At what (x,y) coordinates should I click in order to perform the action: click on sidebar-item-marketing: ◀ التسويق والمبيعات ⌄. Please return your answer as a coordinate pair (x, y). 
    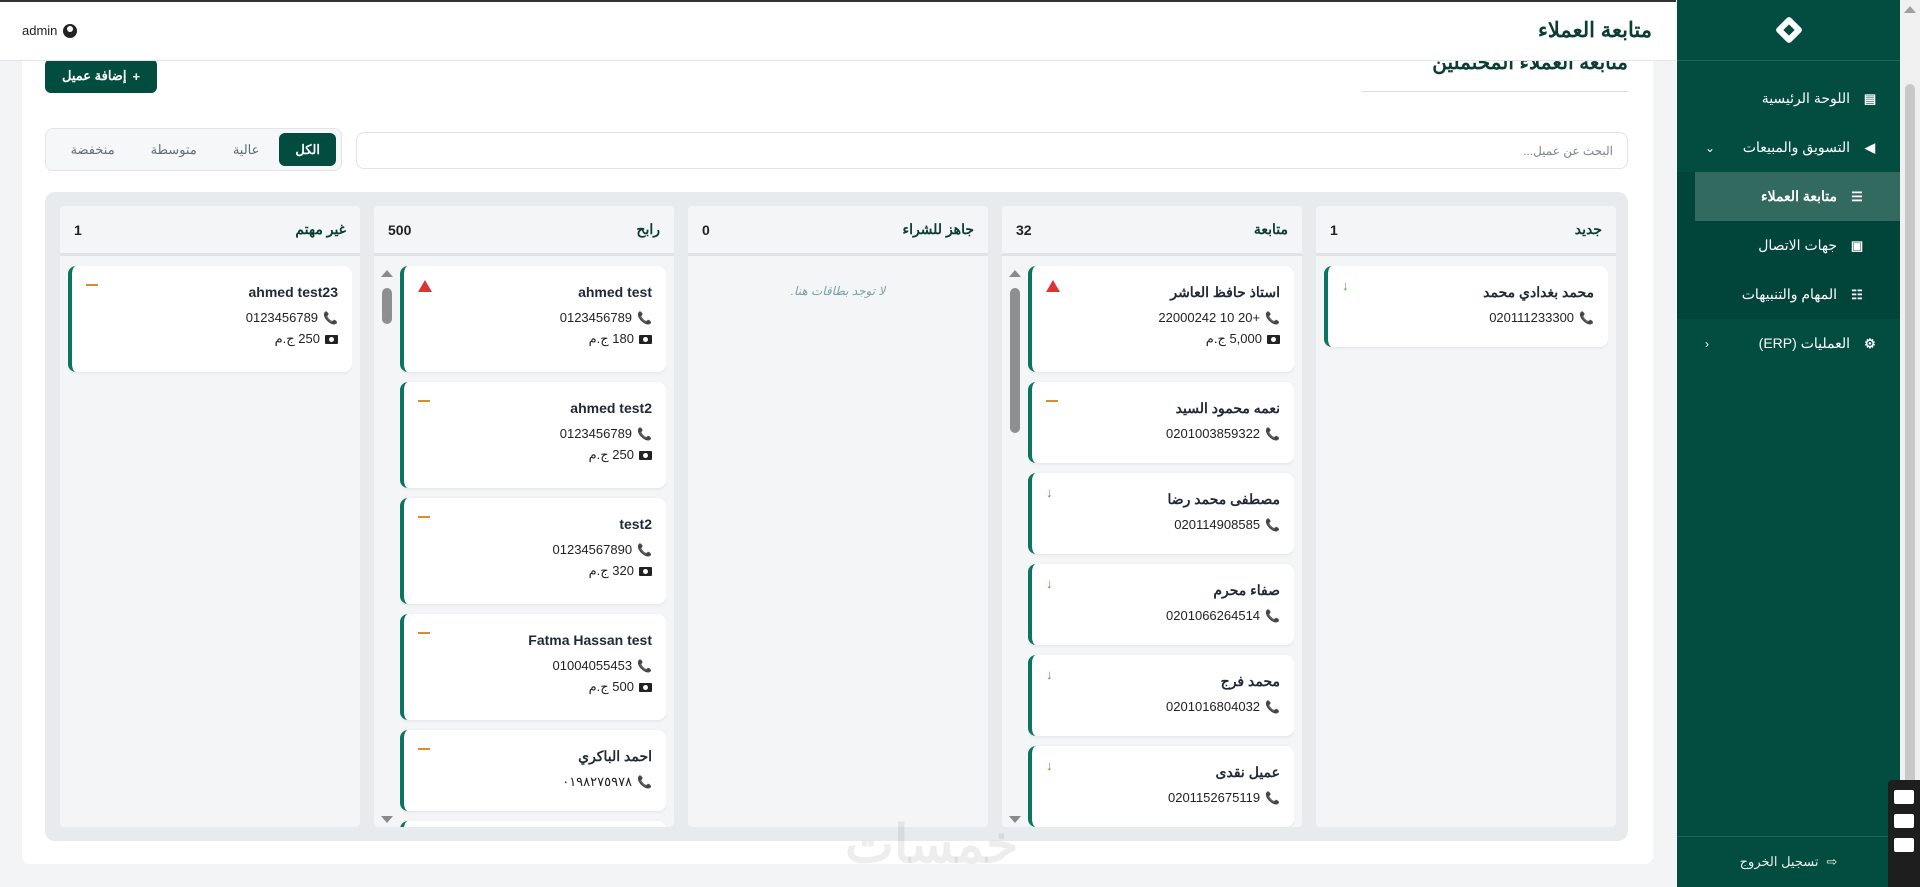
    Looking at the image, I should click on (1788, 147).